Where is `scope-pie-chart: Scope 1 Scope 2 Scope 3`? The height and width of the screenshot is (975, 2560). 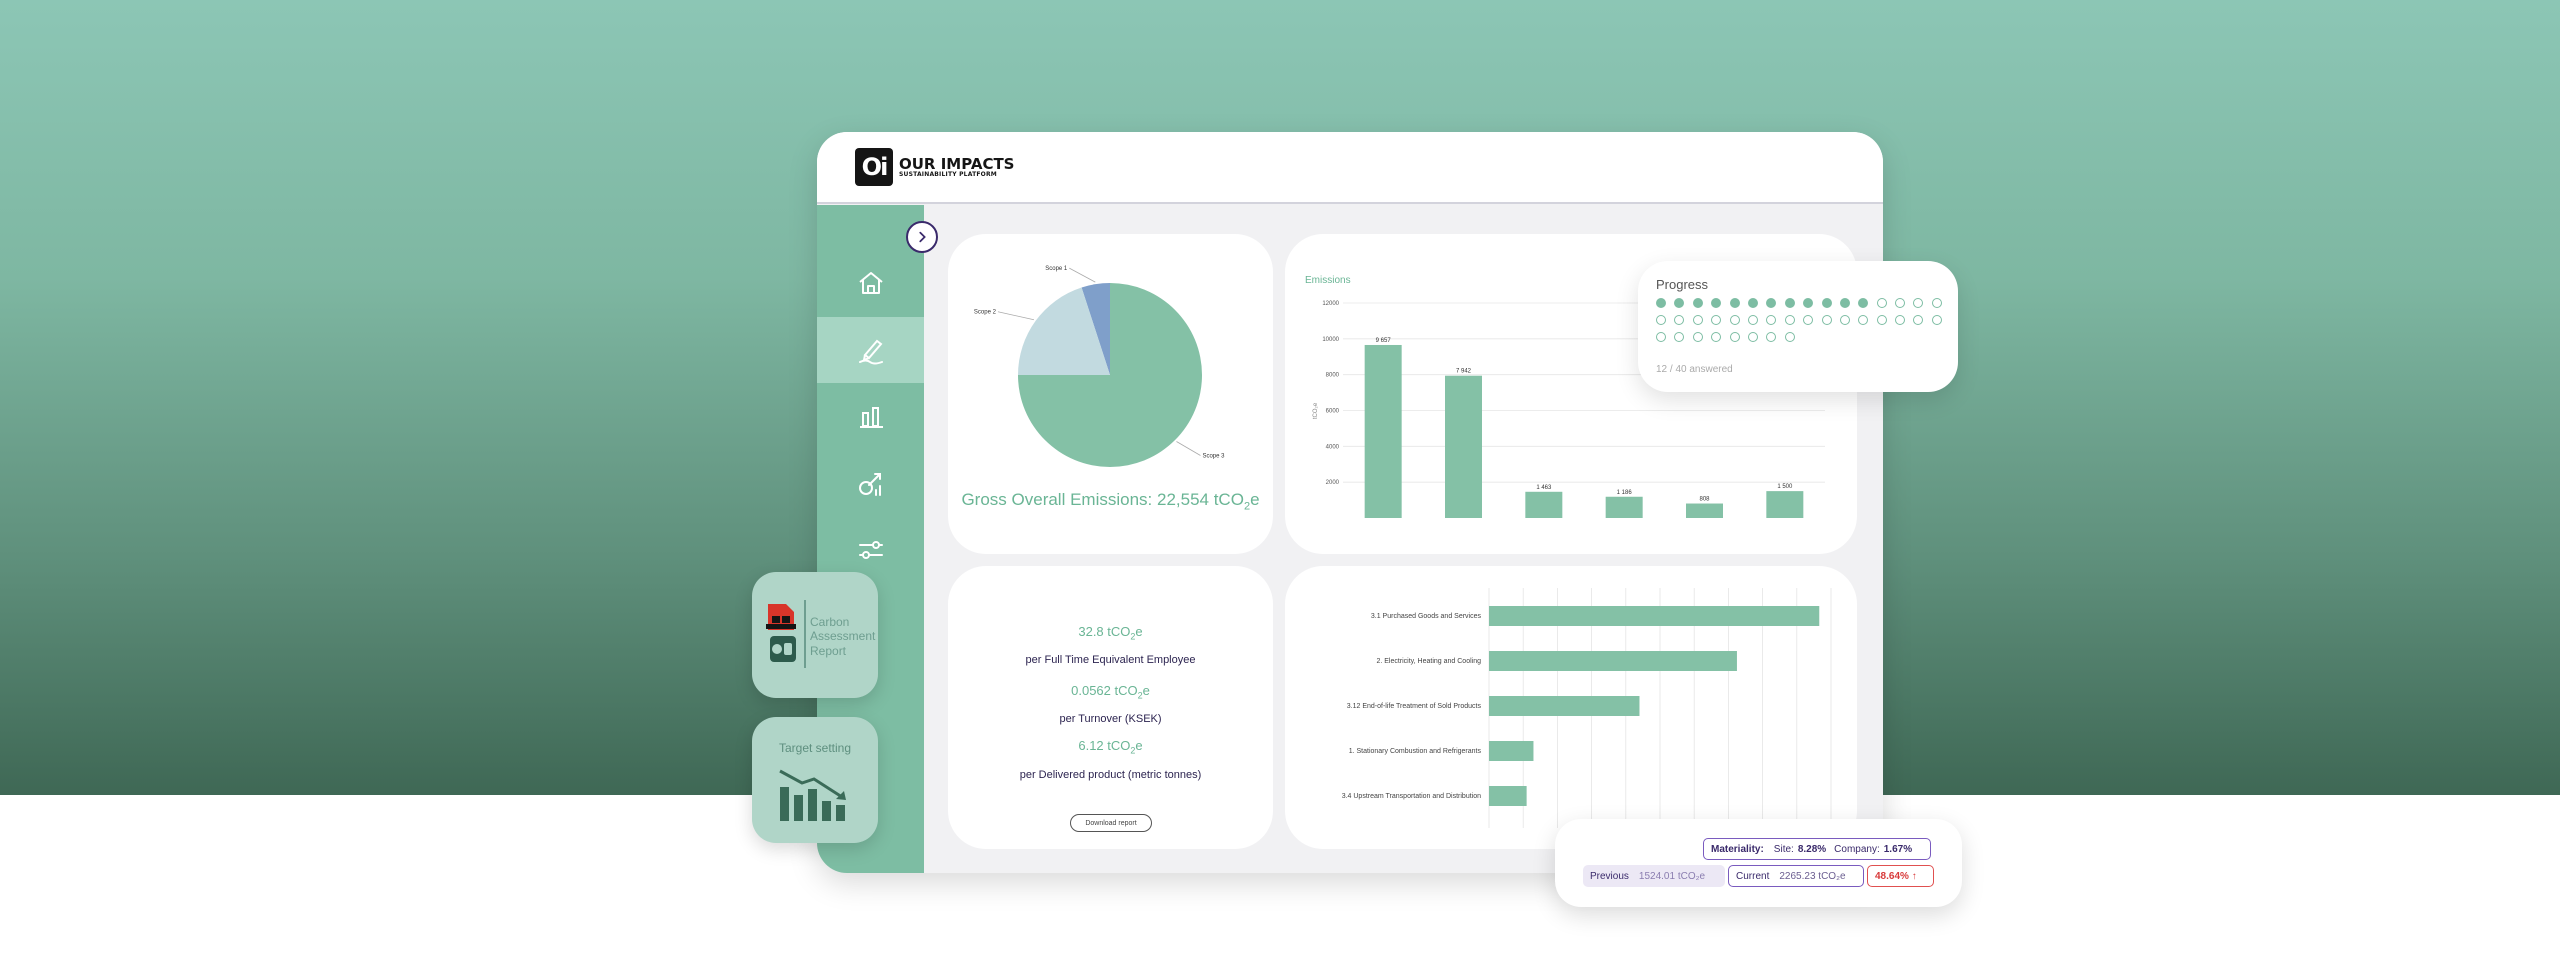
scope-pie-chart: Scope 1 Scope 2 Scope 3 is located at coordinates (1099, 366).